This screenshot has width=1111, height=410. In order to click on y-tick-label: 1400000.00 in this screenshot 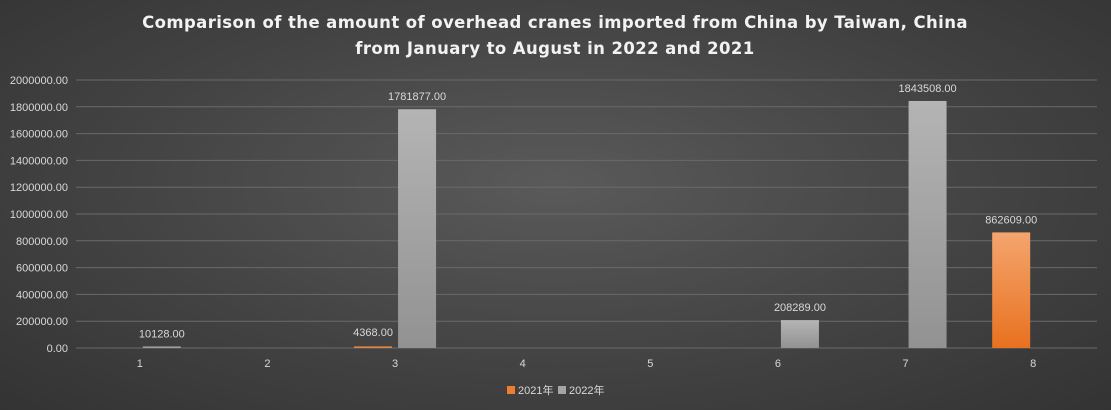, I will do `click(39, 161)`.